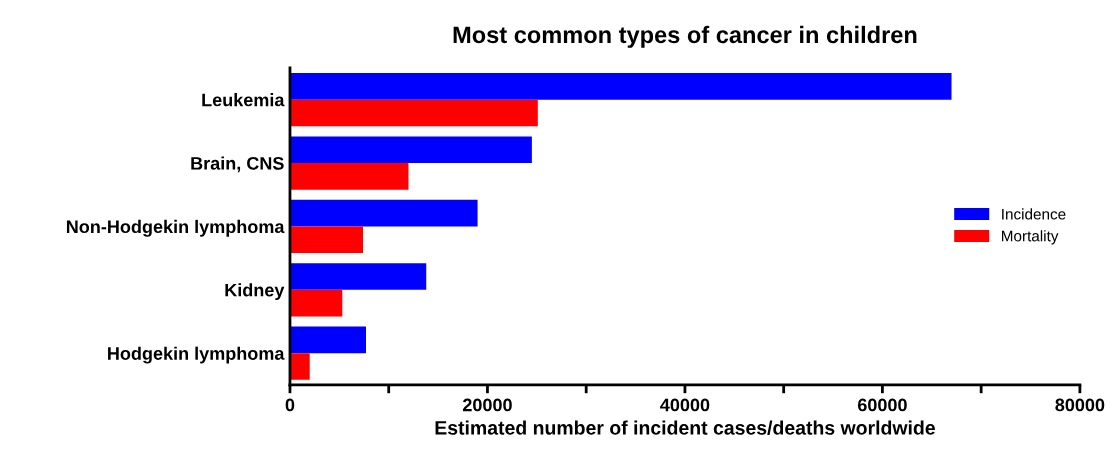 The width and height of the screenshot is (1111, 456). What do you see at coordinates (882, 405) in the screenshot?
I see `x-tick-label: 60000` at bounding box center [882, 405].